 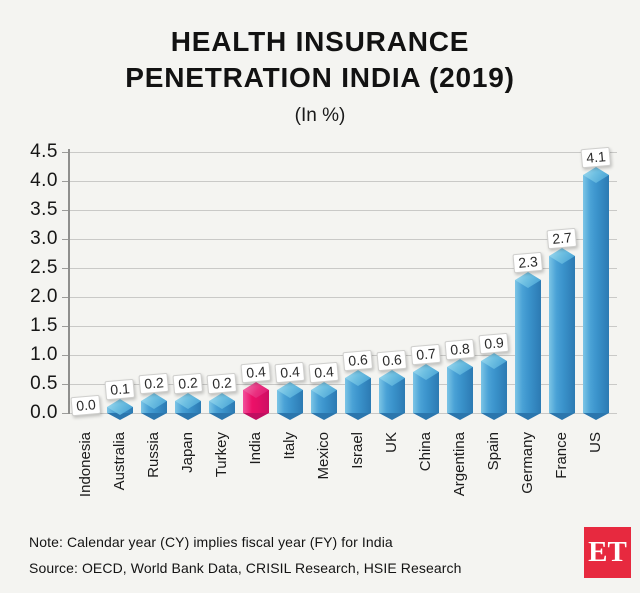 What do you see at coordinates (65, 152) in the screenshot?
I see `y-tick-4.5` at bounding box center [65, 152].